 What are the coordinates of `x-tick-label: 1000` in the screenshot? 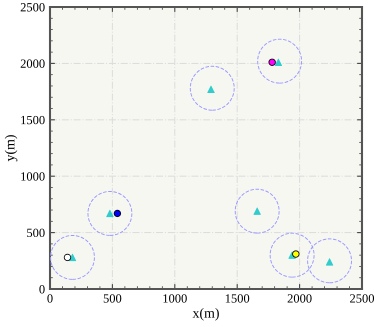 It's located at (175, 298).